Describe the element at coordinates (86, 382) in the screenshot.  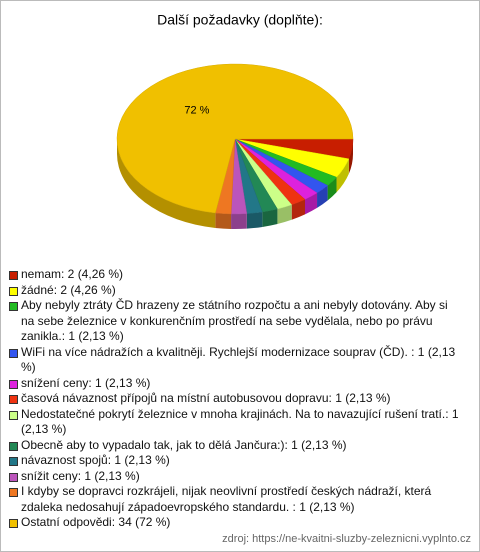
I see `legend-label: snížení ceny: 1 (2,13 %)` at that location.